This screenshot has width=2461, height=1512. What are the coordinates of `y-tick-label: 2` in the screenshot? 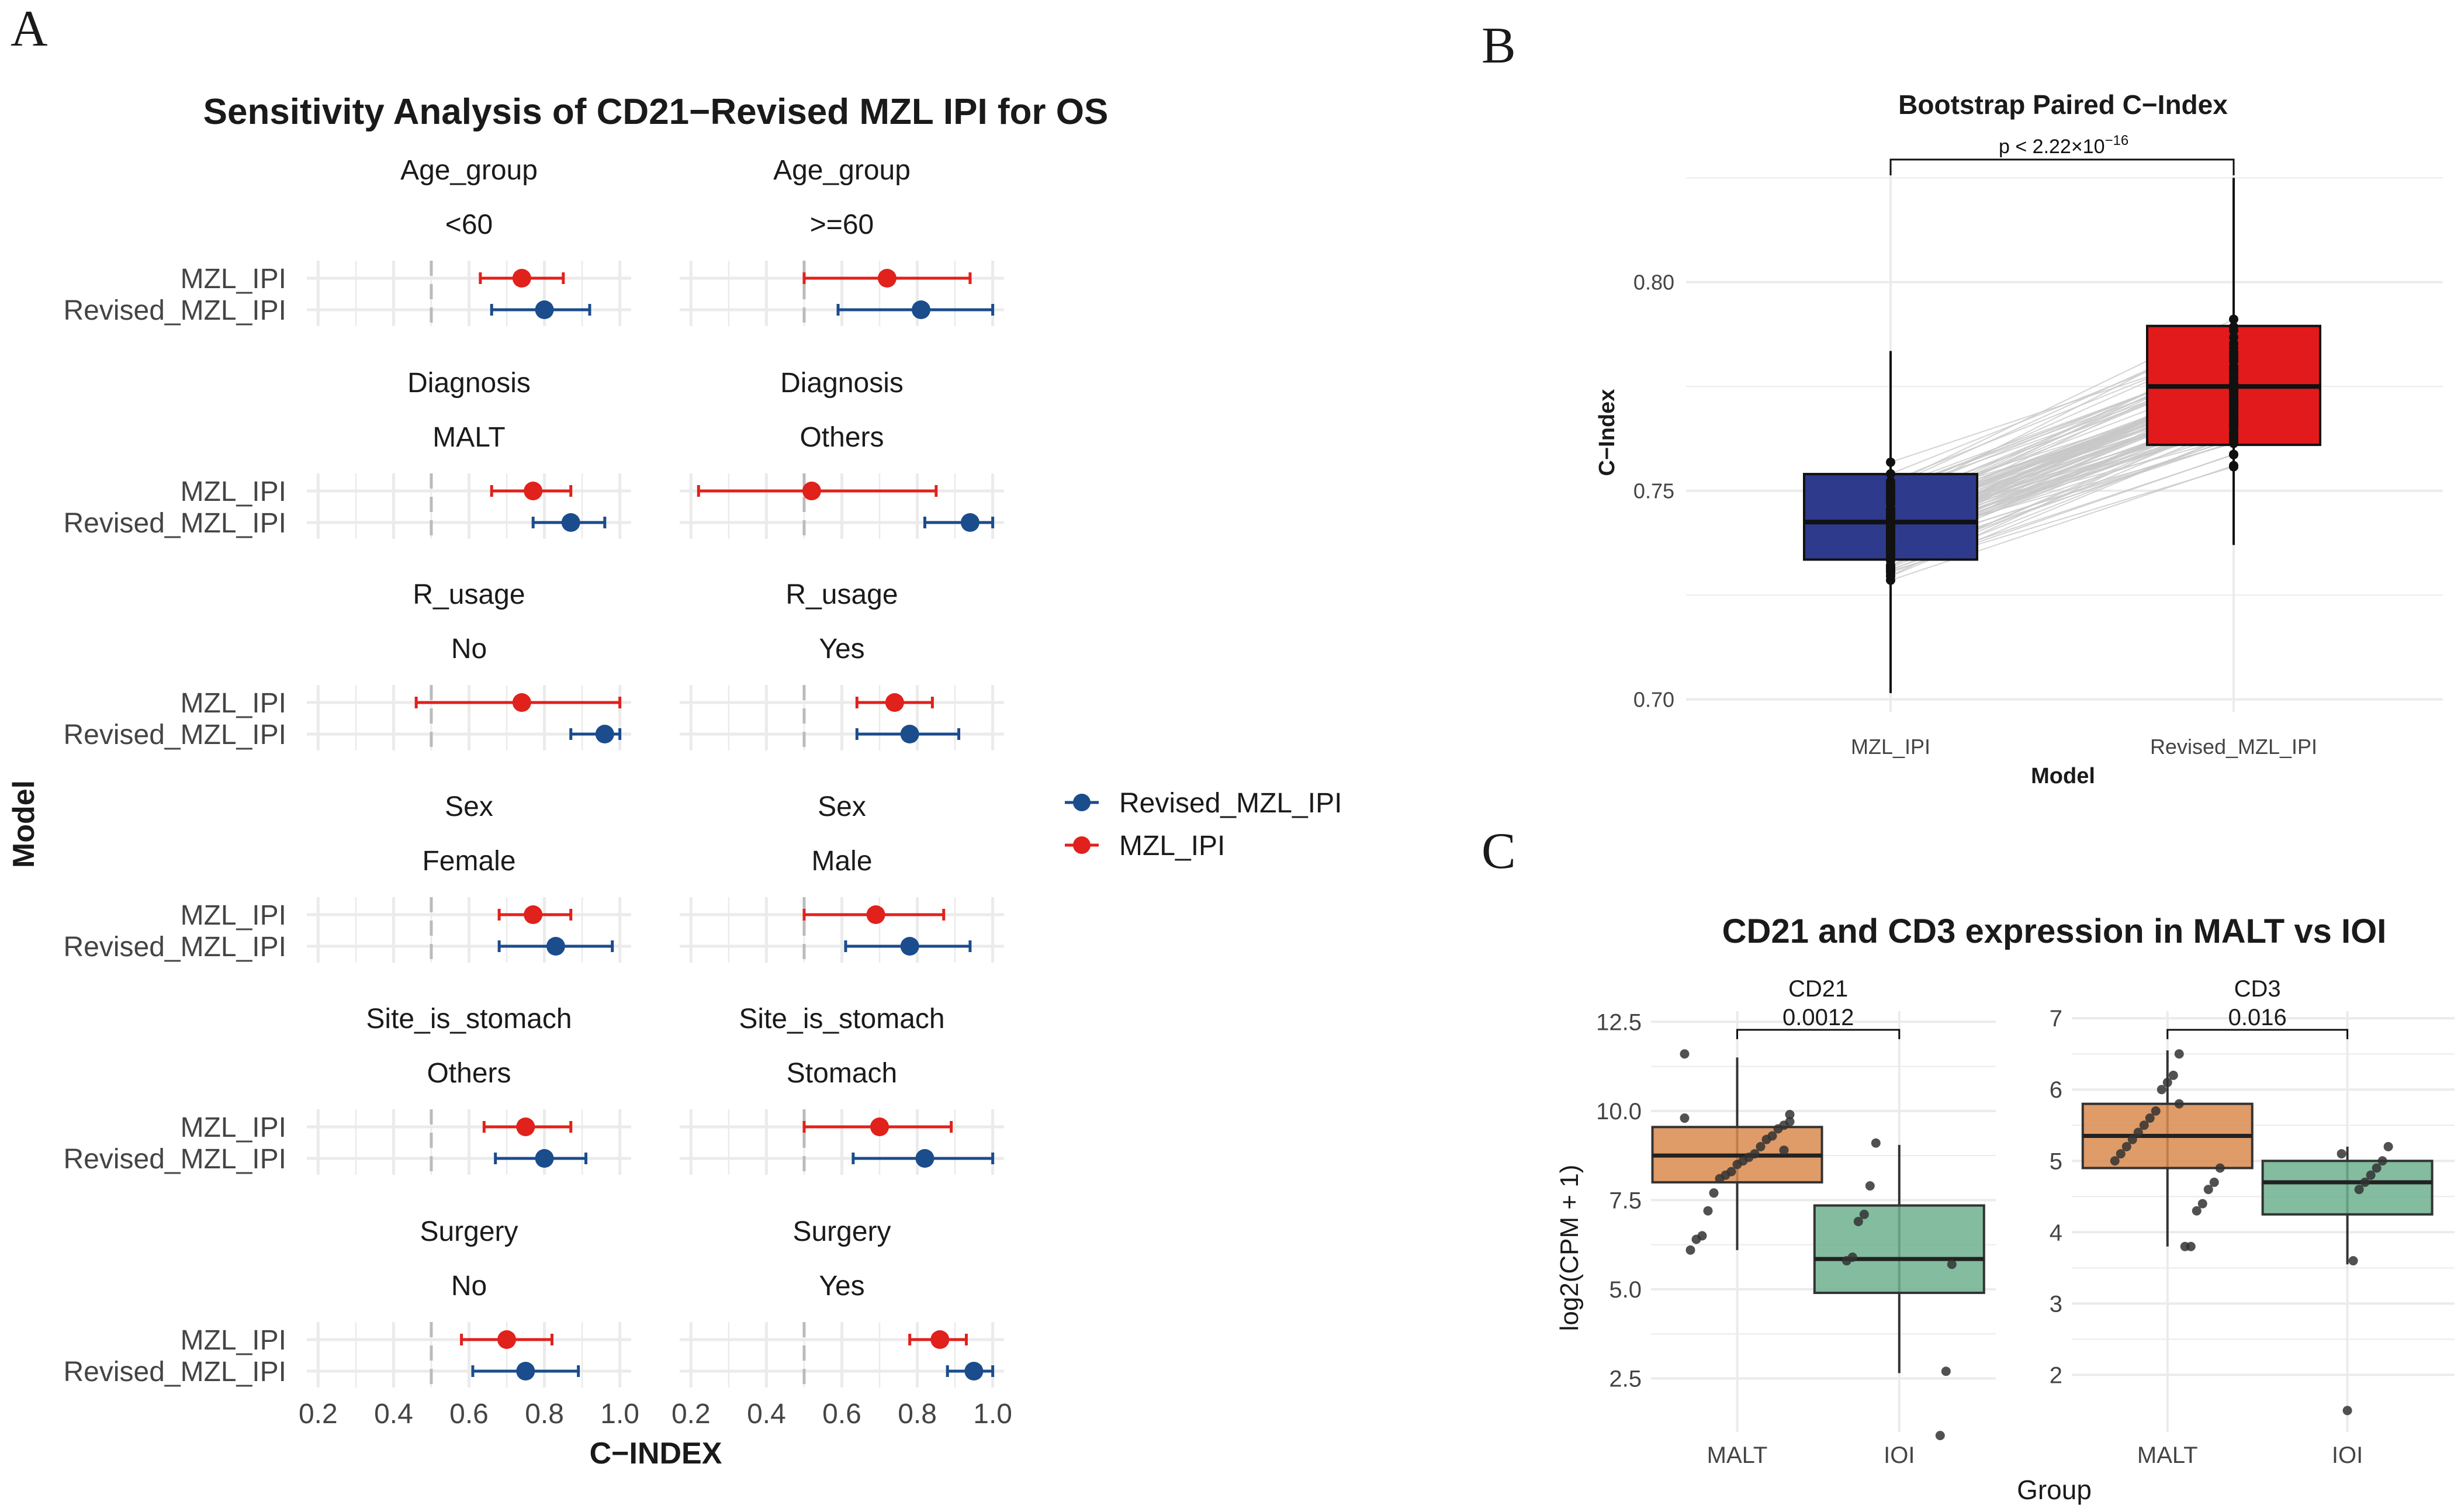 It's located at (2056, 1375).